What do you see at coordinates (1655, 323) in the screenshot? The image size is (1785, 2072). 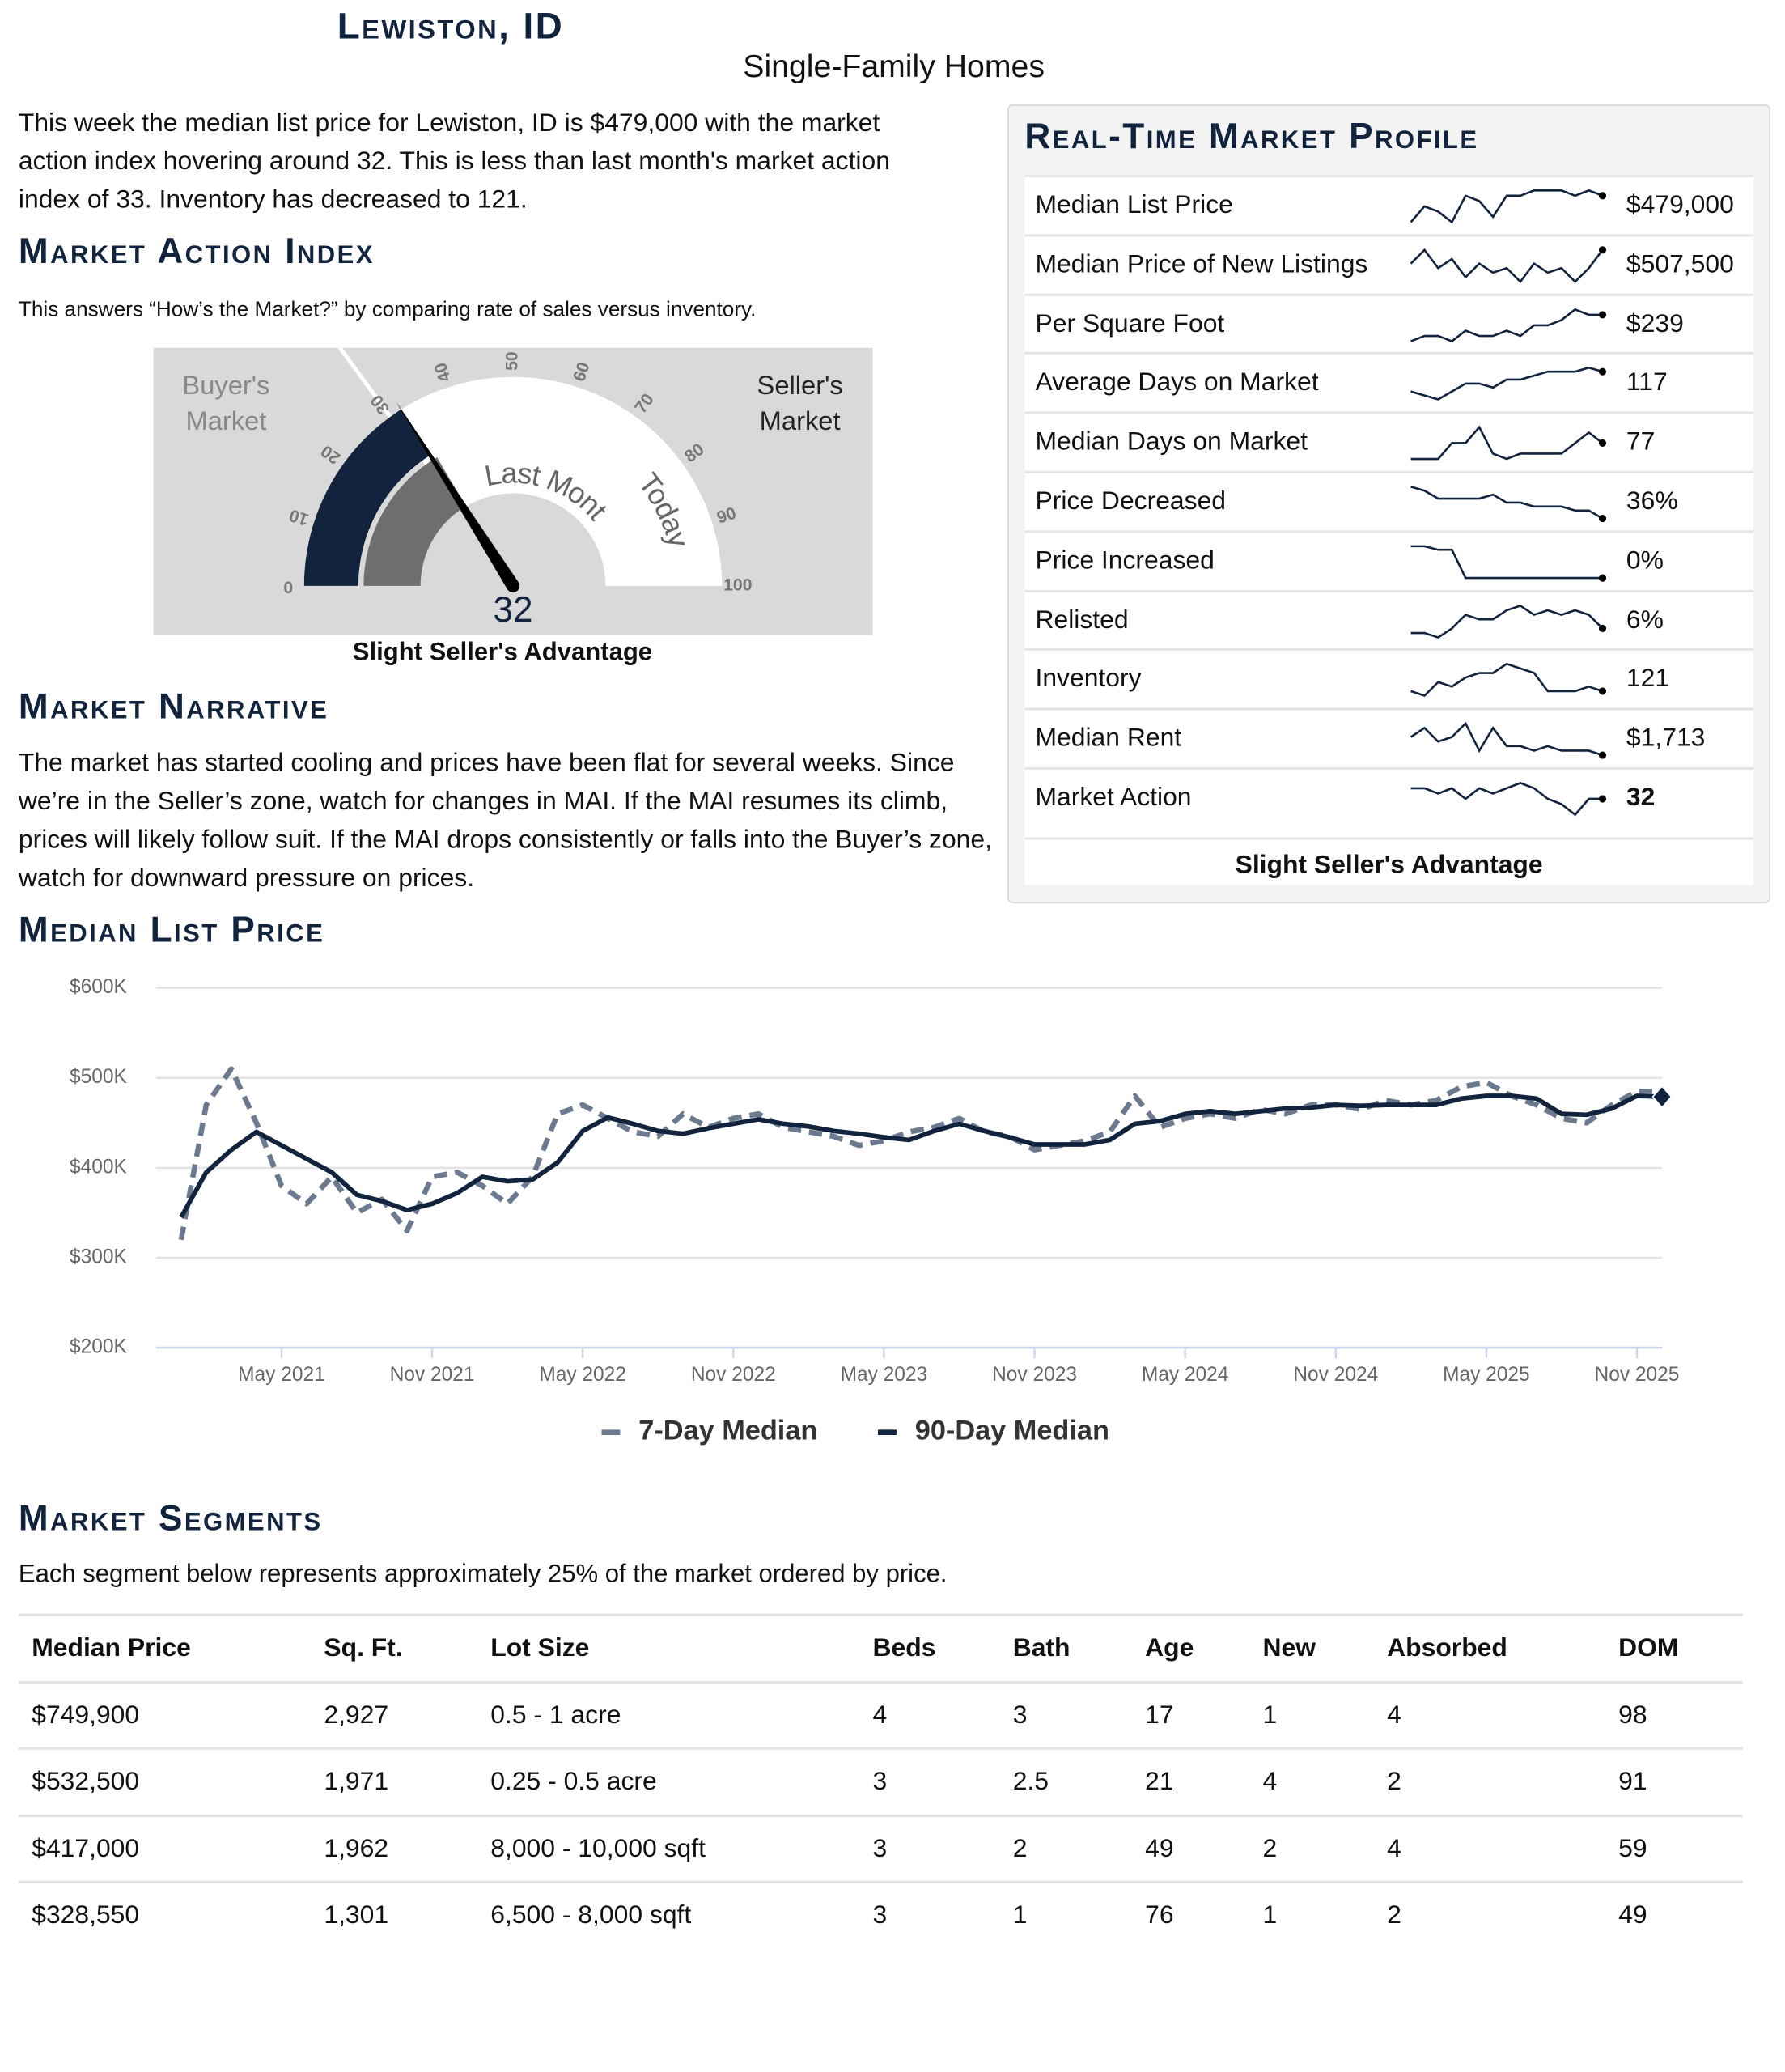 I see `profile-value: $239` at bounding box center [1655, 323].